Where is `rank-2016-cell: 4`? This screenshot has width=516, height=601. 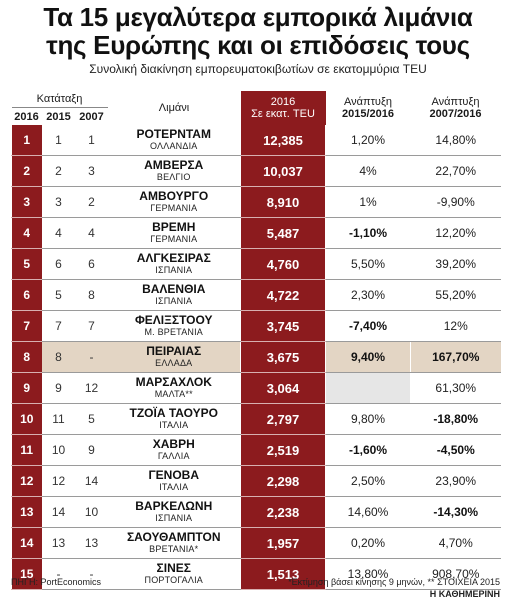
rank-2016-cell: 4 is located at coordinates (26, 233).